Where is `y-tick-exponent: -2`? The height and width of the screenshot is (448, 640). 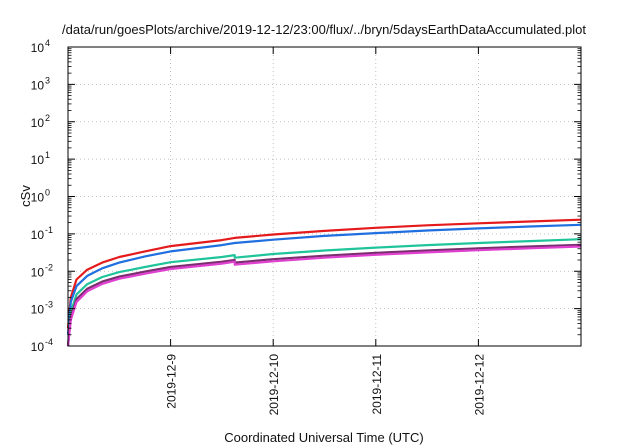 y-tick-exponent: -2 is located at coordinates (49, 267).